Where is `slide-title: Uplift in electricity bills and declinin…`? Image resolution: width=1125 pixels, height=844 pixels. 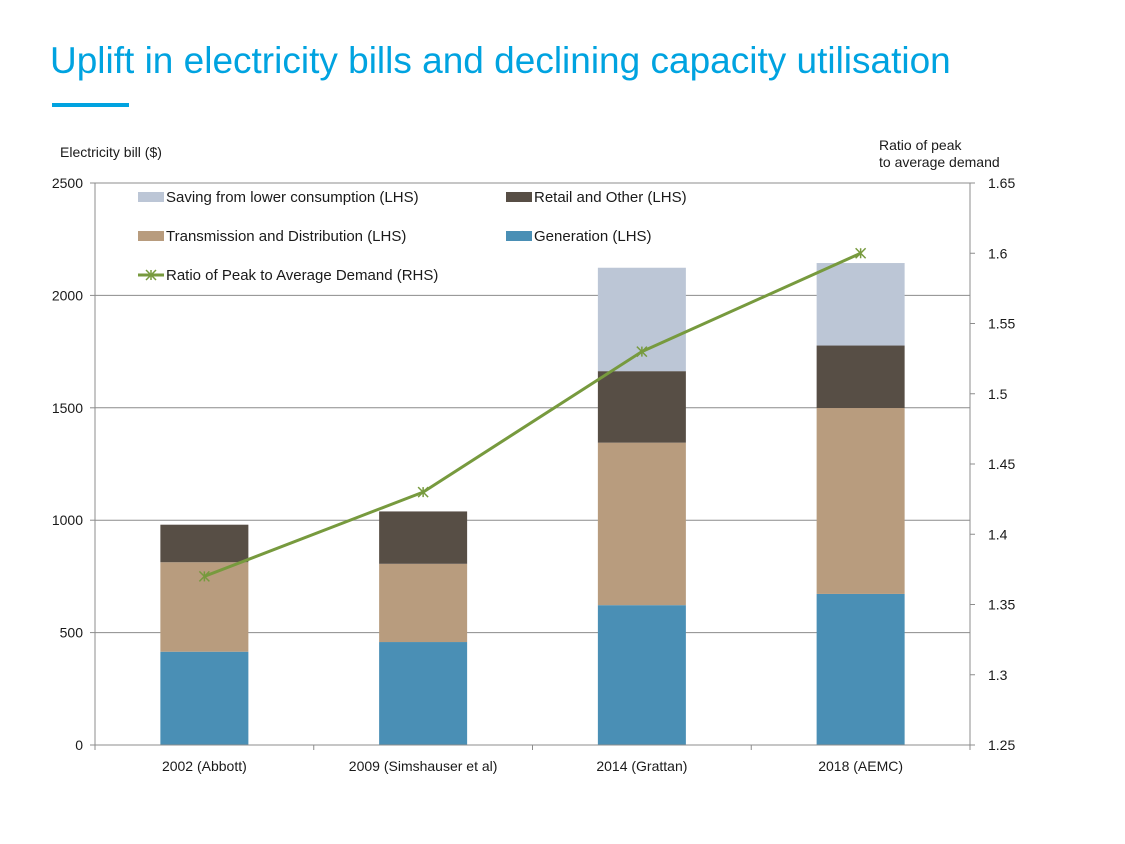
slide-title: Uplift in electricity bills and declinin… is located at coordinates (500, 60).